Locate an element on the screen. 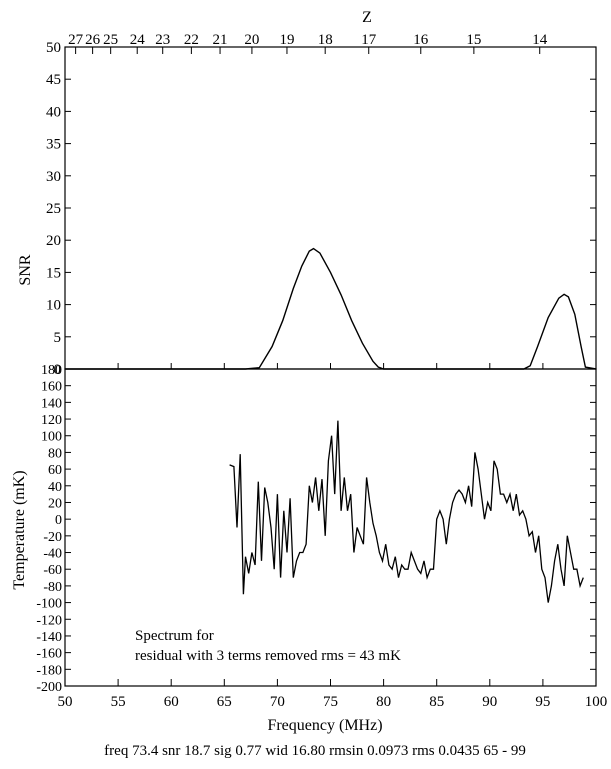 This screenshot has height=769, width=611. frequency-xtick-label: 65 is located at coordinates (224, 702).